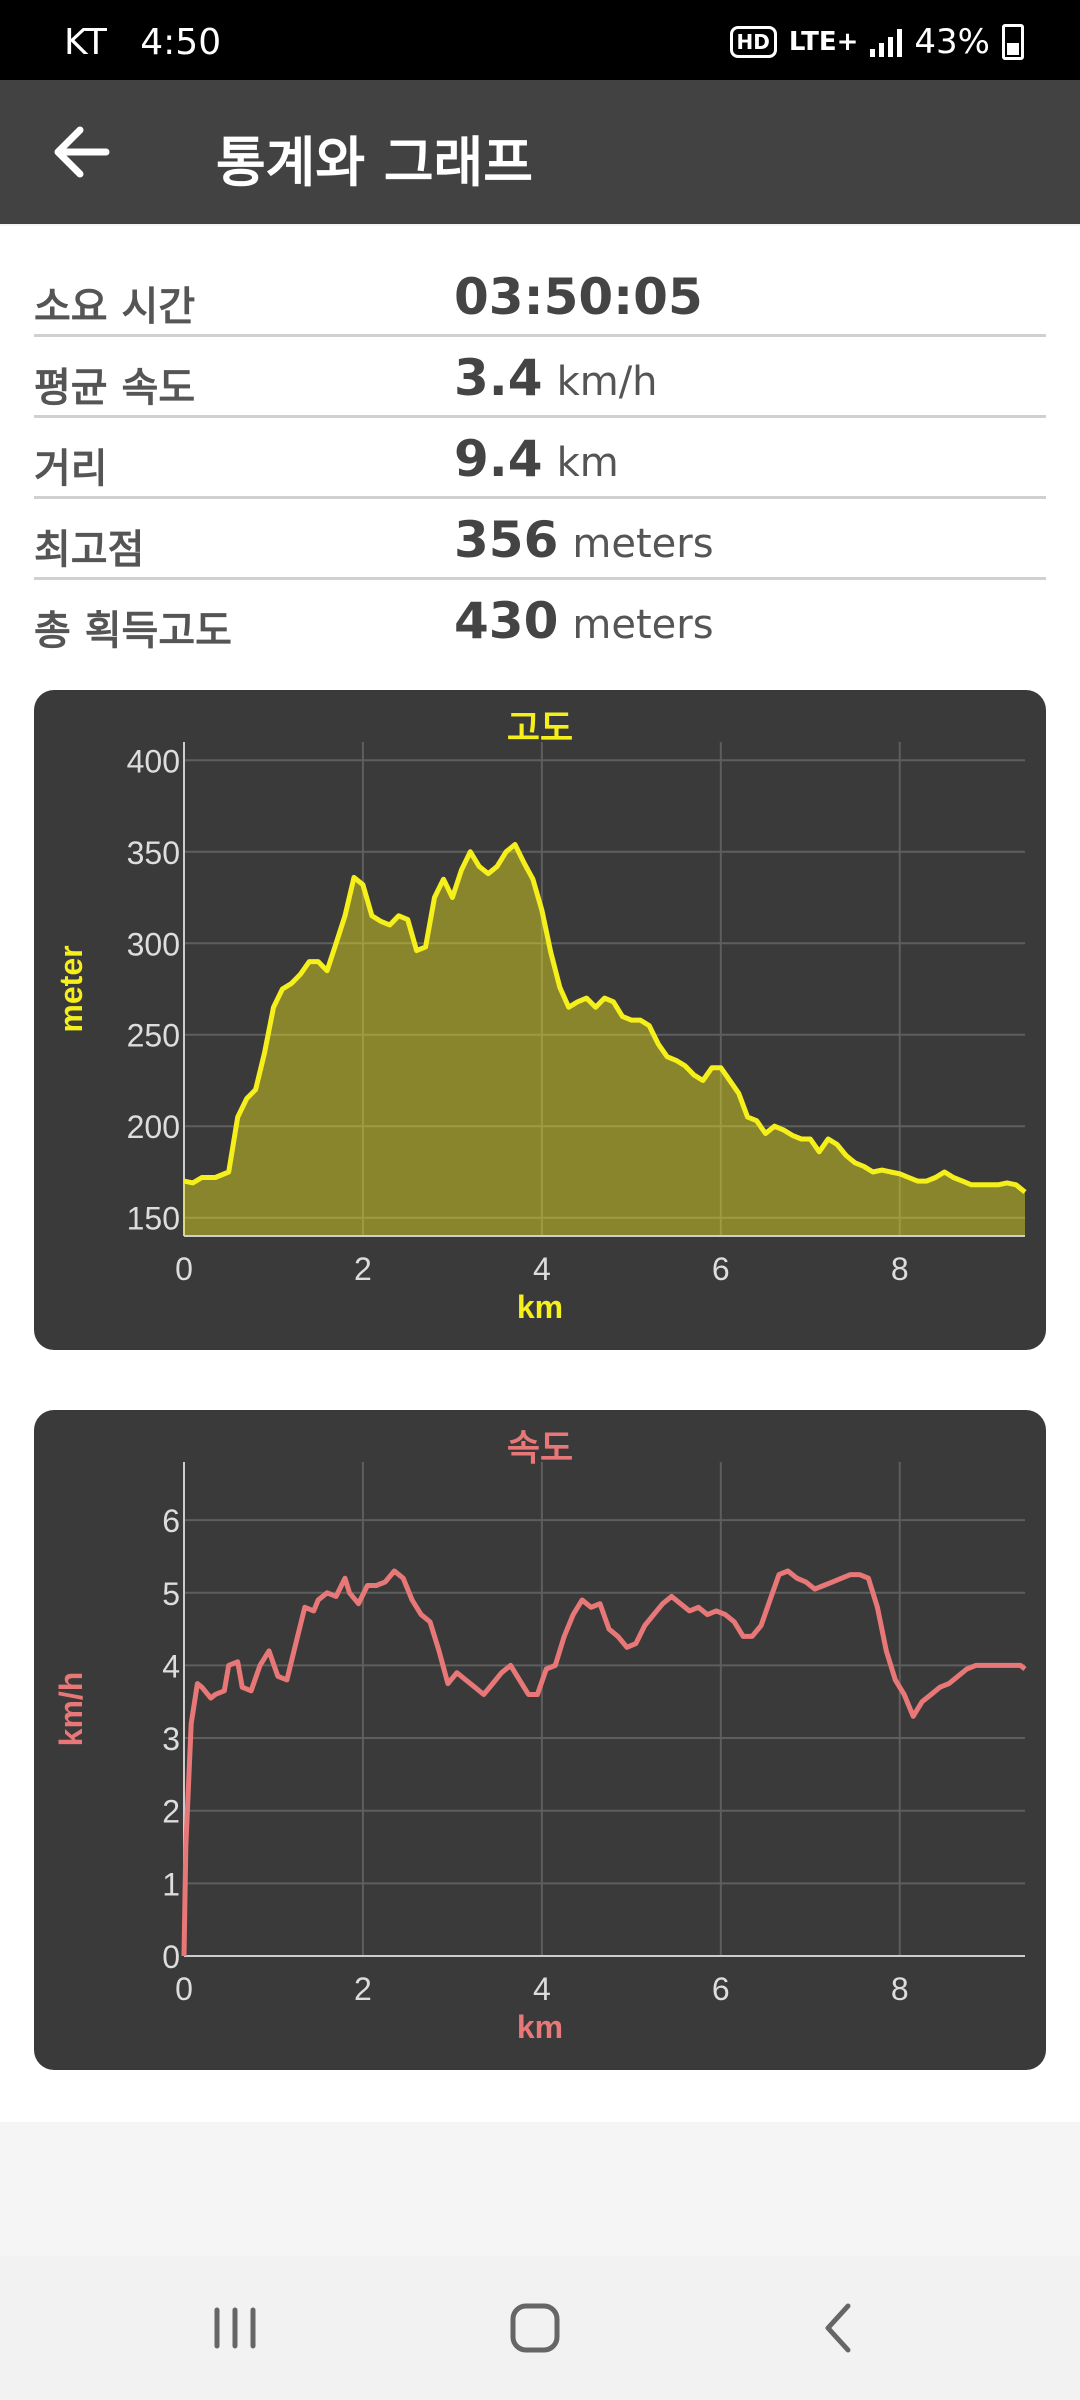  I want to click on stat-value-group: 9.4 km, so click(536, 459).